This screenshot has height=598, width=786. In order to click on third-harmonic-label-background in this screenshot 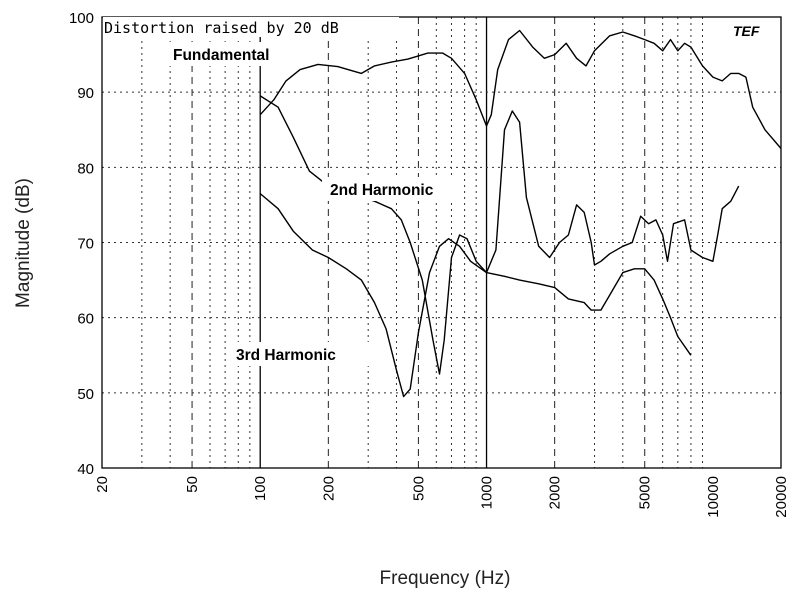, I will do `click(299, 354)`.